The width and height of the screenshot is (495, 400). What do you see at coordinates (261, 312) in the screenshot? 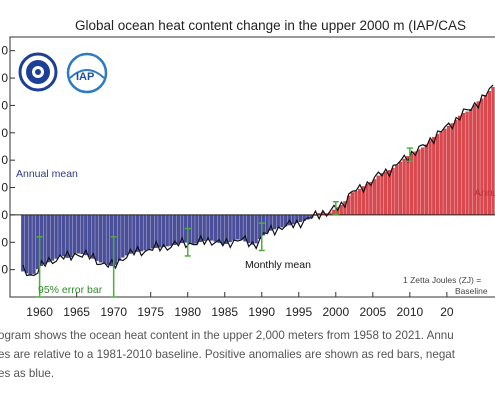
I see `x-tick-label: 1990` at bounding box center [261, 312].